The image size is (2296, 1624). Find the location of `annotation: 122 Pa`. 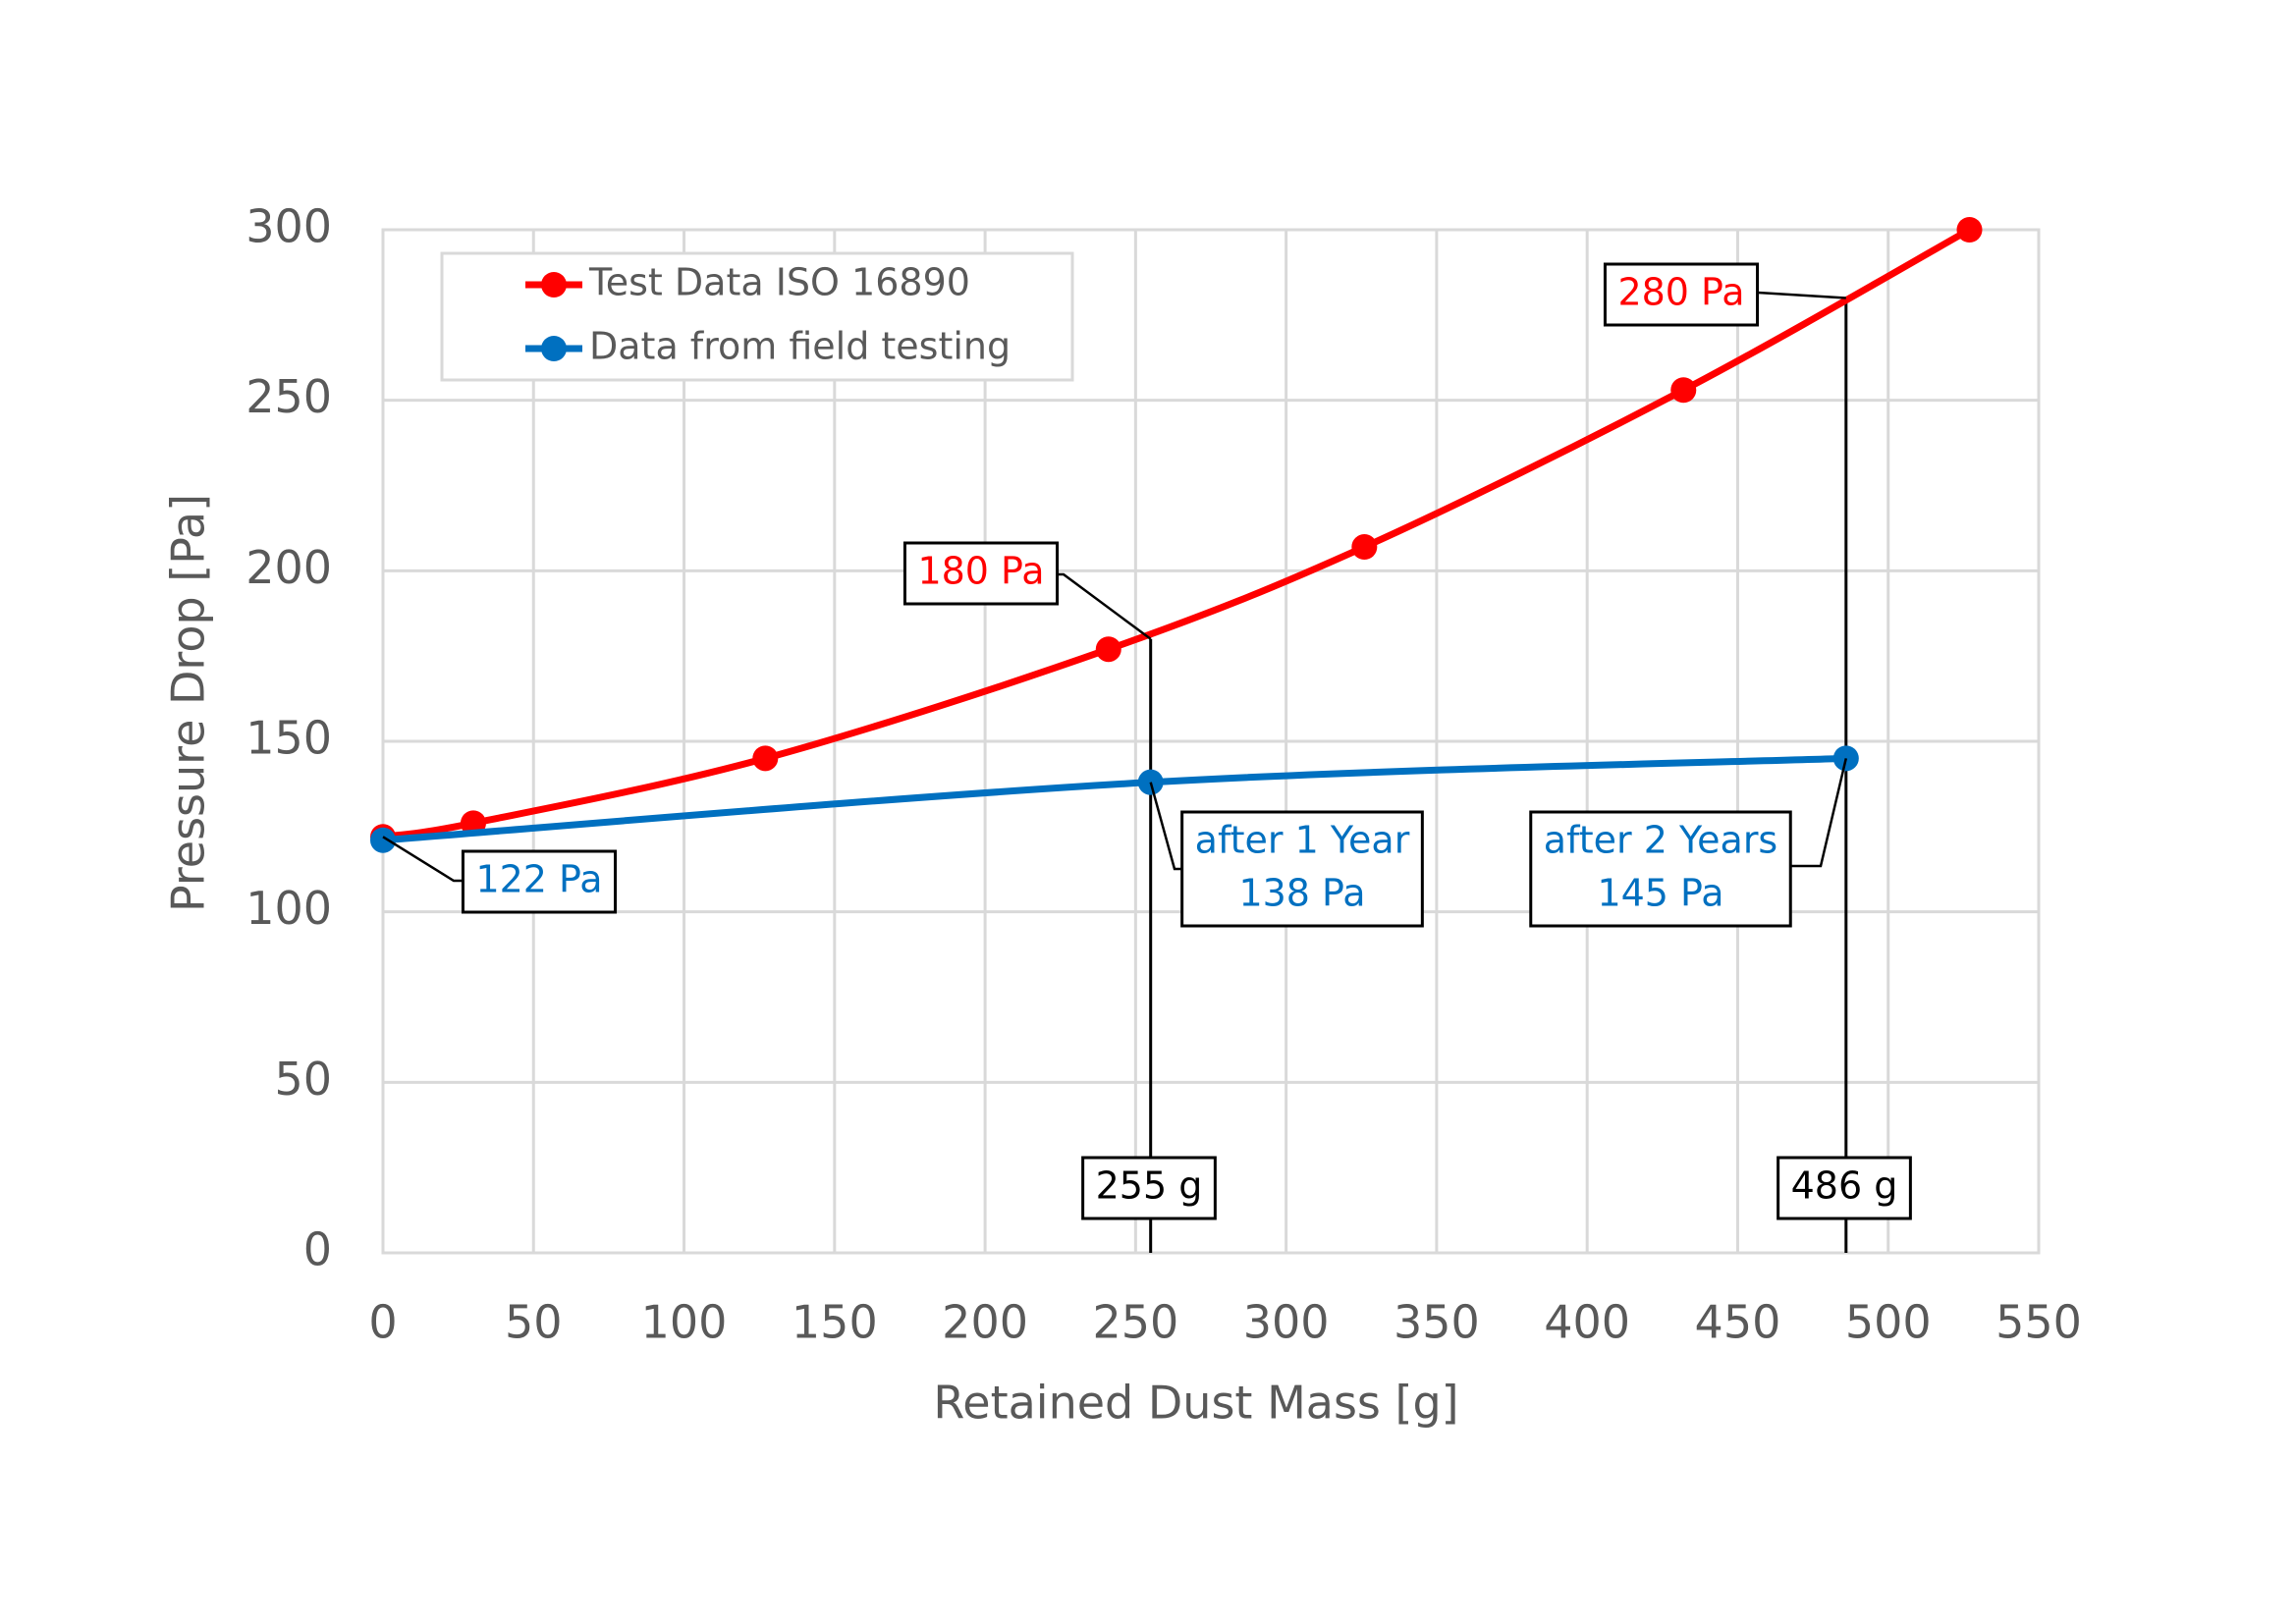

annotation: 122 Pa is located at coordinates (500, 875).